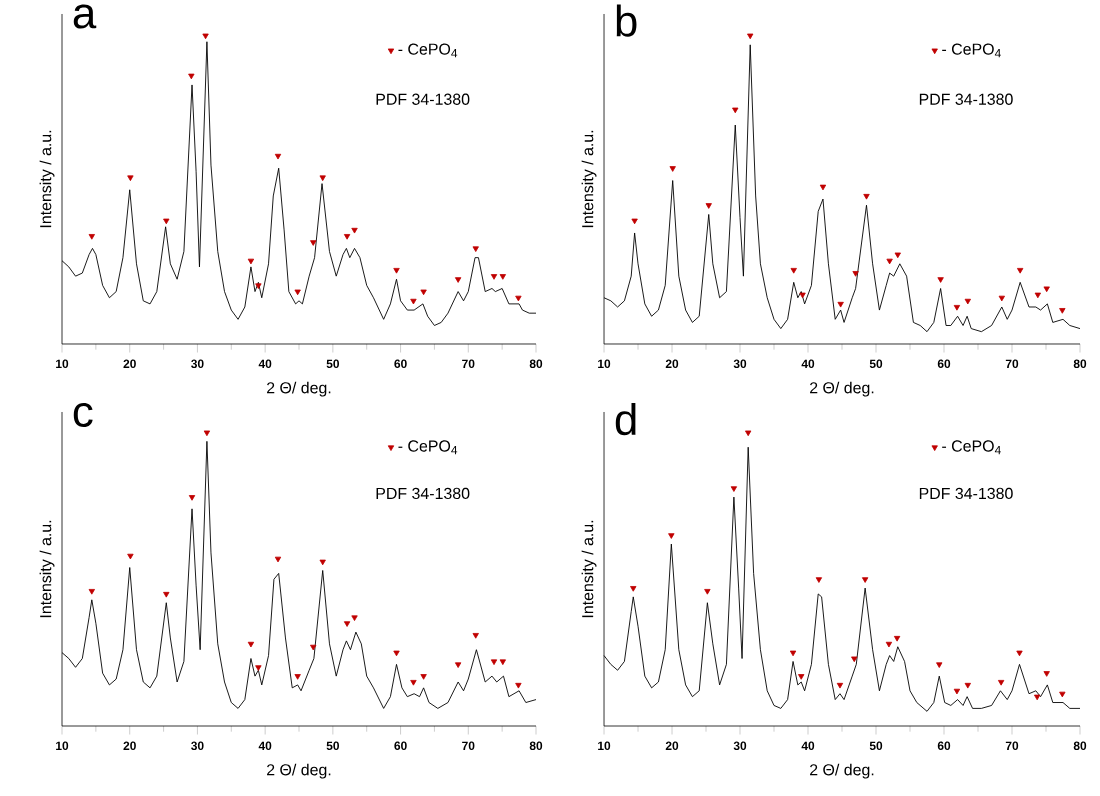 The height and width of the screenshot is (796, 1100). Describe the element at coordinates (626, 20) in the screenshot. I see `chart-title: b` at that location.